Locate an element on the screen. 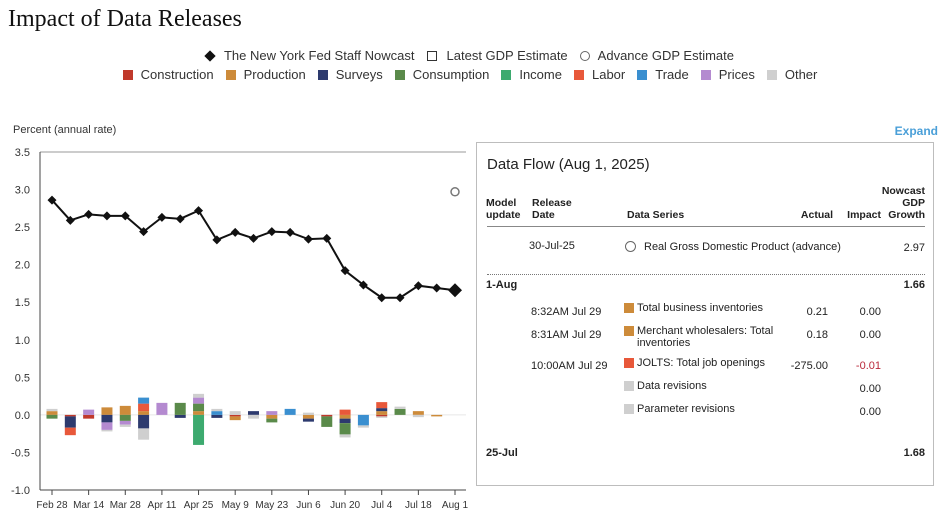  row-3-series: JOLTS: Total job openings is located at coordinates (724, 363).